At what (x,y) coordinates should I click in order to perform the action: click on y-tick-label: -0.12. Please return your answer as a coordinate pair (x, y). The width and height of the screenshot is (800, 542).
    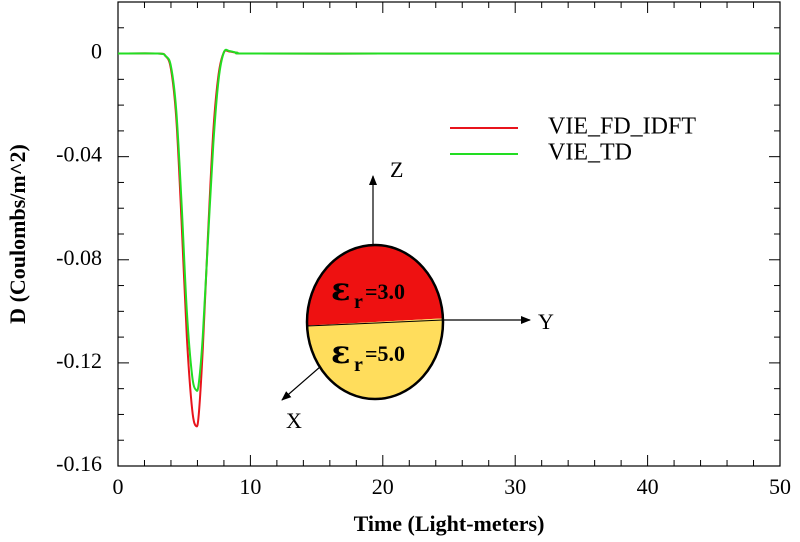
    Looking at the image, I should click on (79, 360).